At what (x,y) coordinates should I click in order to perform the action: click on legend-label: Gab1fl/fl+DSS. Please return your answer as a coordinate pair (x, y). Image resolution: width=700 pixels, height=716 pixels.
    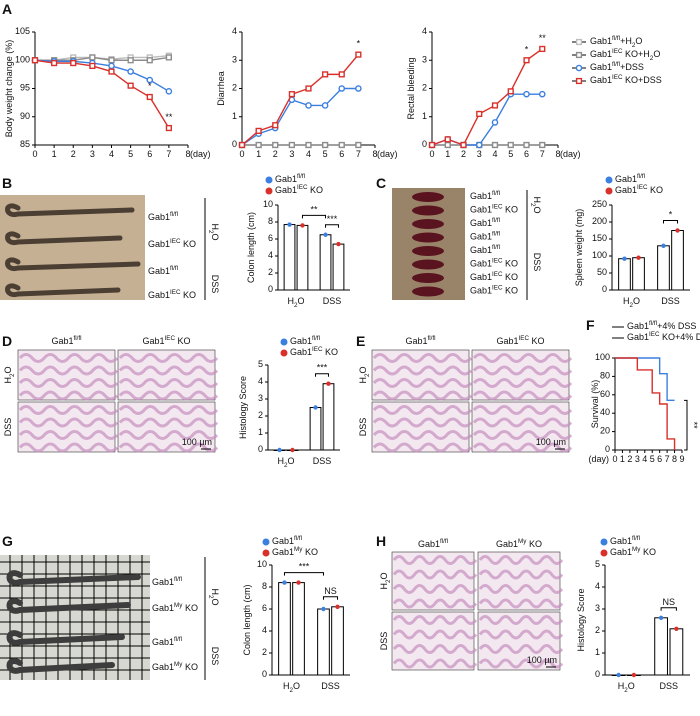
    Looking at the image, I should click on (617, 66).